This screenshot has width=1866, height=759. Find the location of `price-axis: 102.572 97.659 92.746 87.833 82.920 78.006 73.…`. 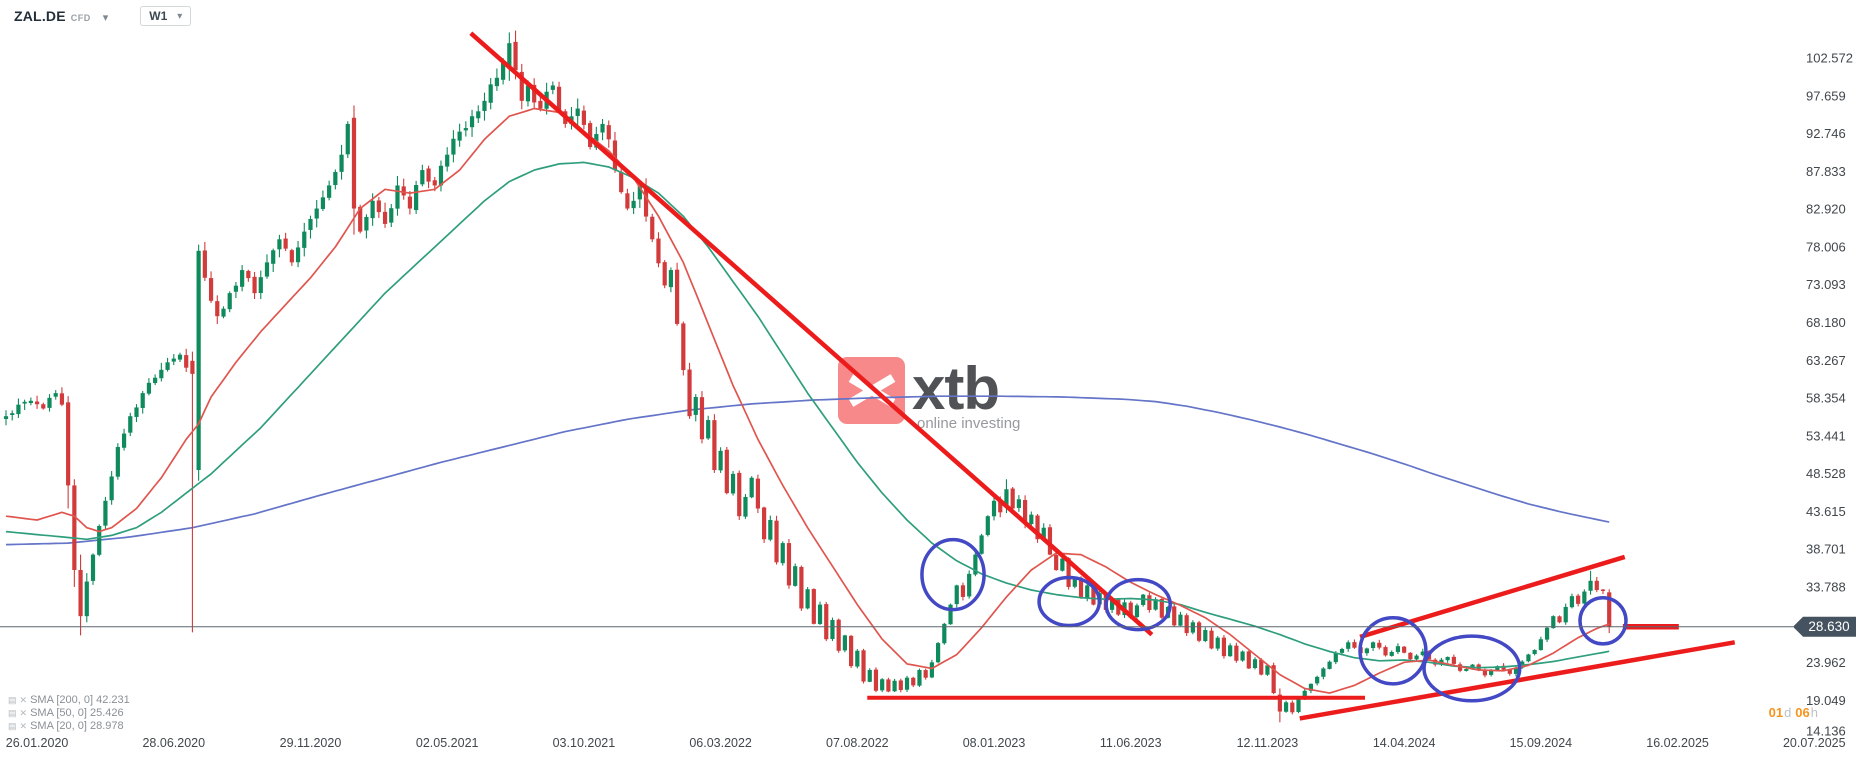

price-axis: 102.572 97.659 92.746 87.833 82.920 78.006 73.… is located at coordinates (1829, 395).